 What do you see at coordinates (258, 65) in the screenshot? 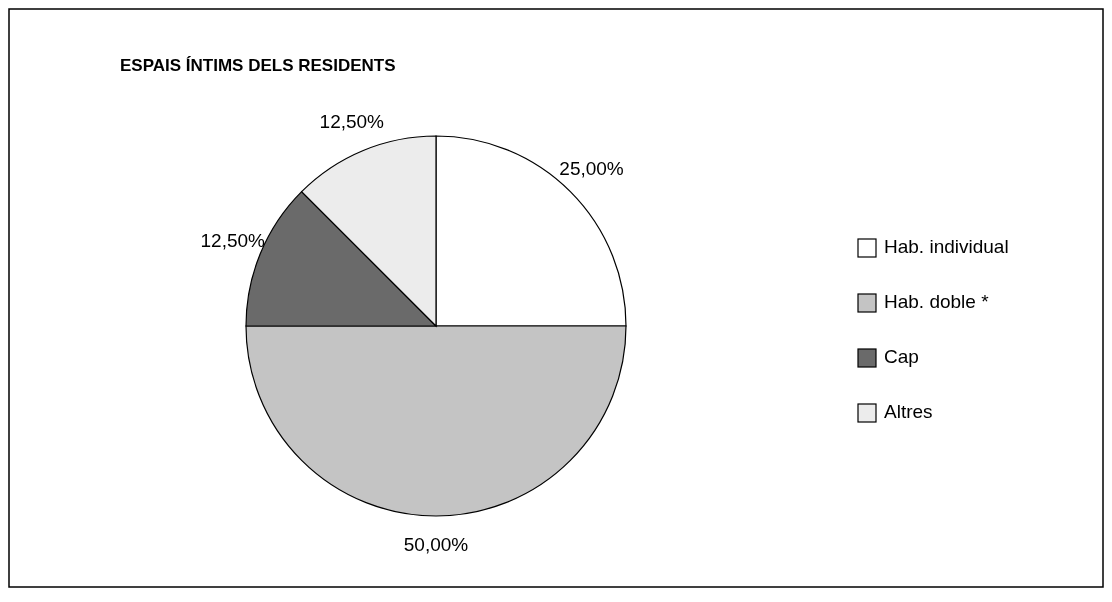
I see `chart-title: ESPAIS ÍNTIMS DELS RESIDENTS` at bounding box center [258, 65].